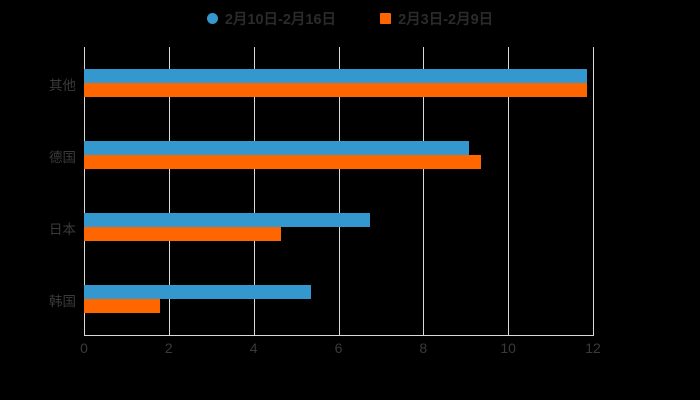  Describe the element at coordinates (168, 348) in the screenshot. I see `x-tick-label-2: 2` at that location.